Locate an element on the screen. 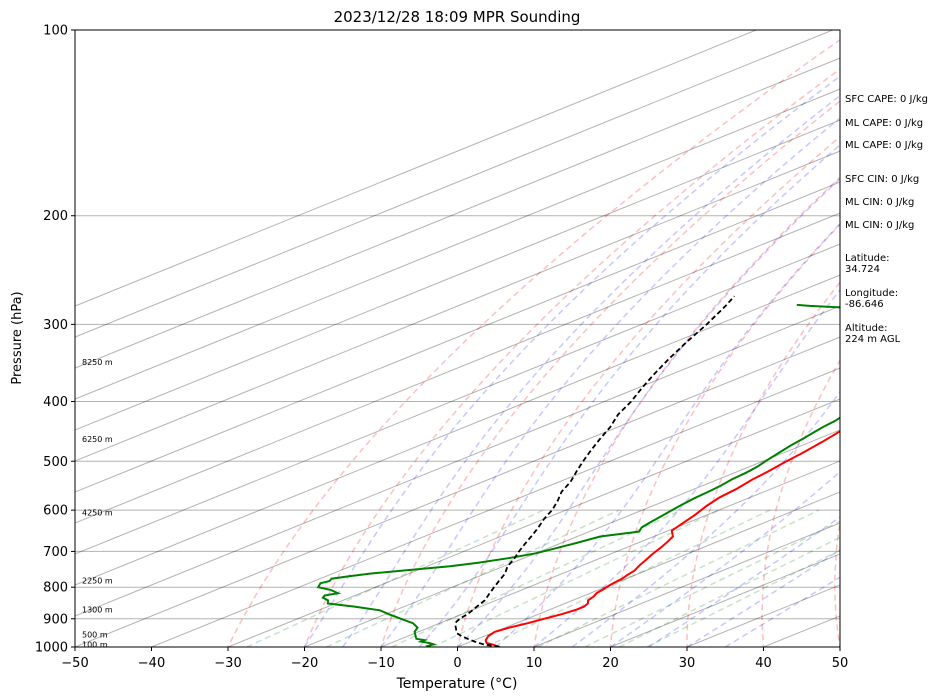 This screenshot has height=700, width=947. y-tick-label: 300 is located at coordinates (55, 325).